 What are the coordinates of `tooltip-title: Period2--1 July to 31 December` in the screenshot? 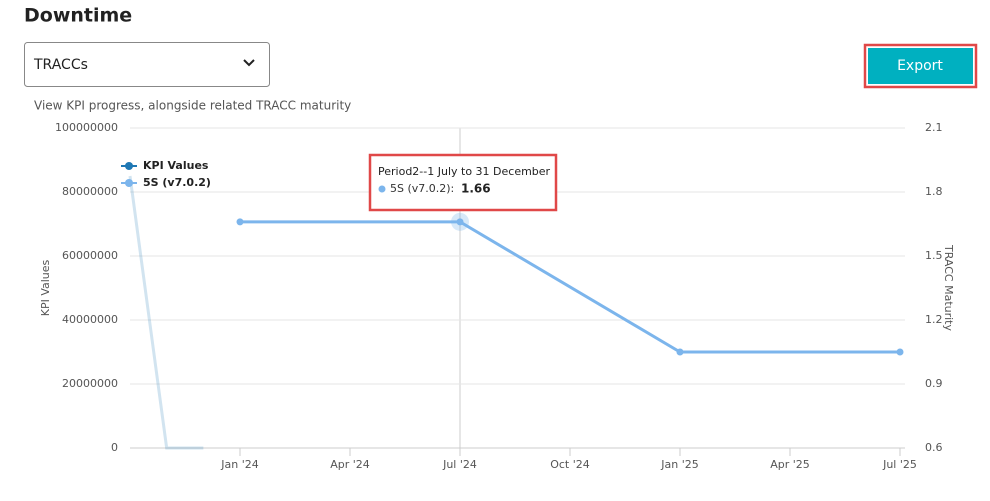 It's located at (464, 171).